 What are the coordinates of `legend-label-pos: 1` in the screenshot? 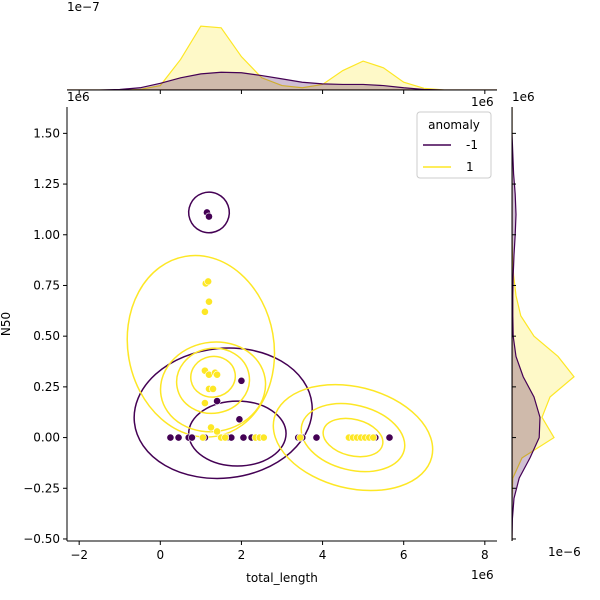 It's located at (470, 167).